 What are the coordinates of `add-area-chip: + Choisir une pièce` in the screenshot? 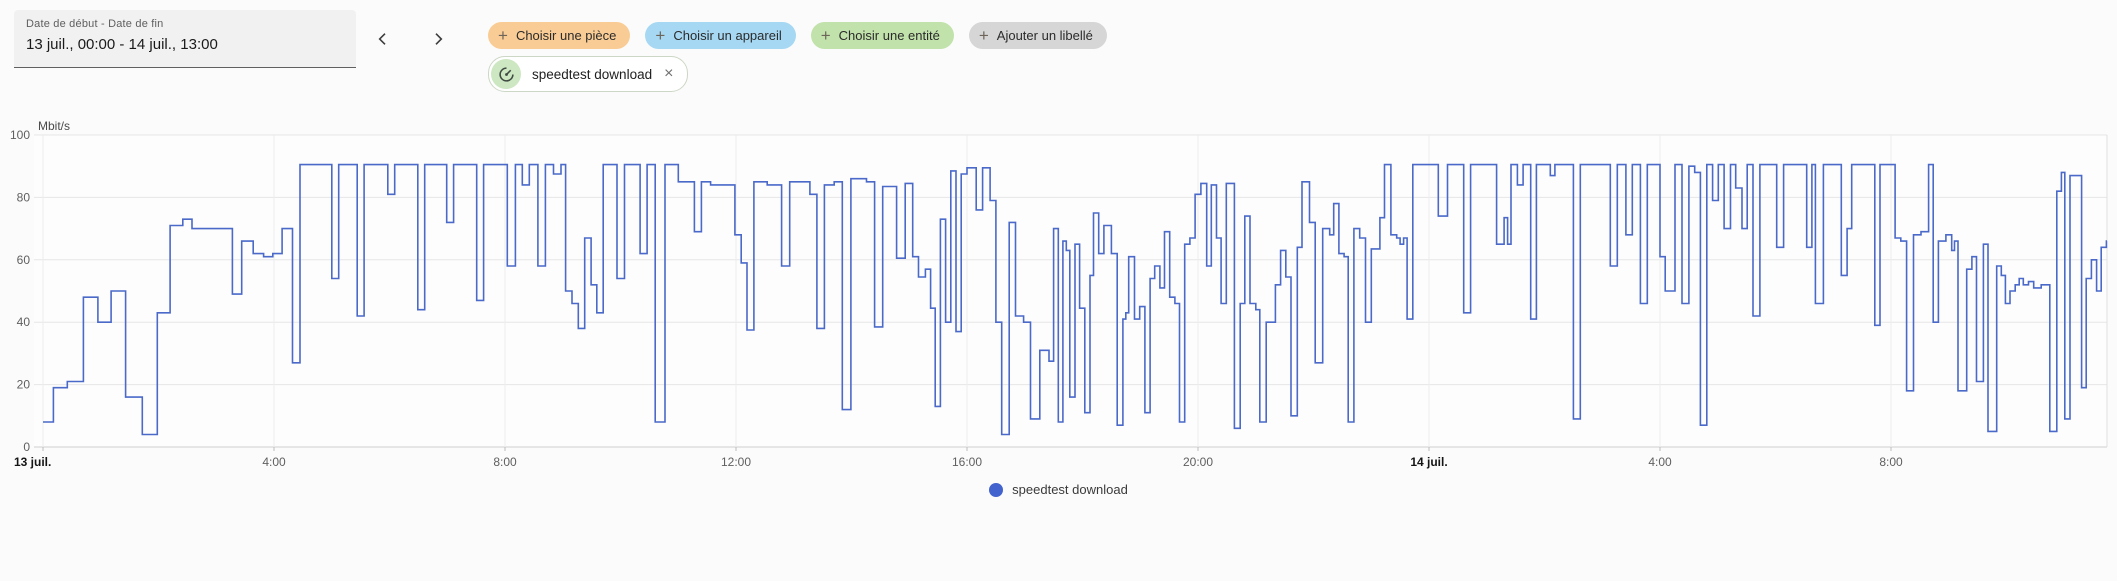 It's located at (559, 35).